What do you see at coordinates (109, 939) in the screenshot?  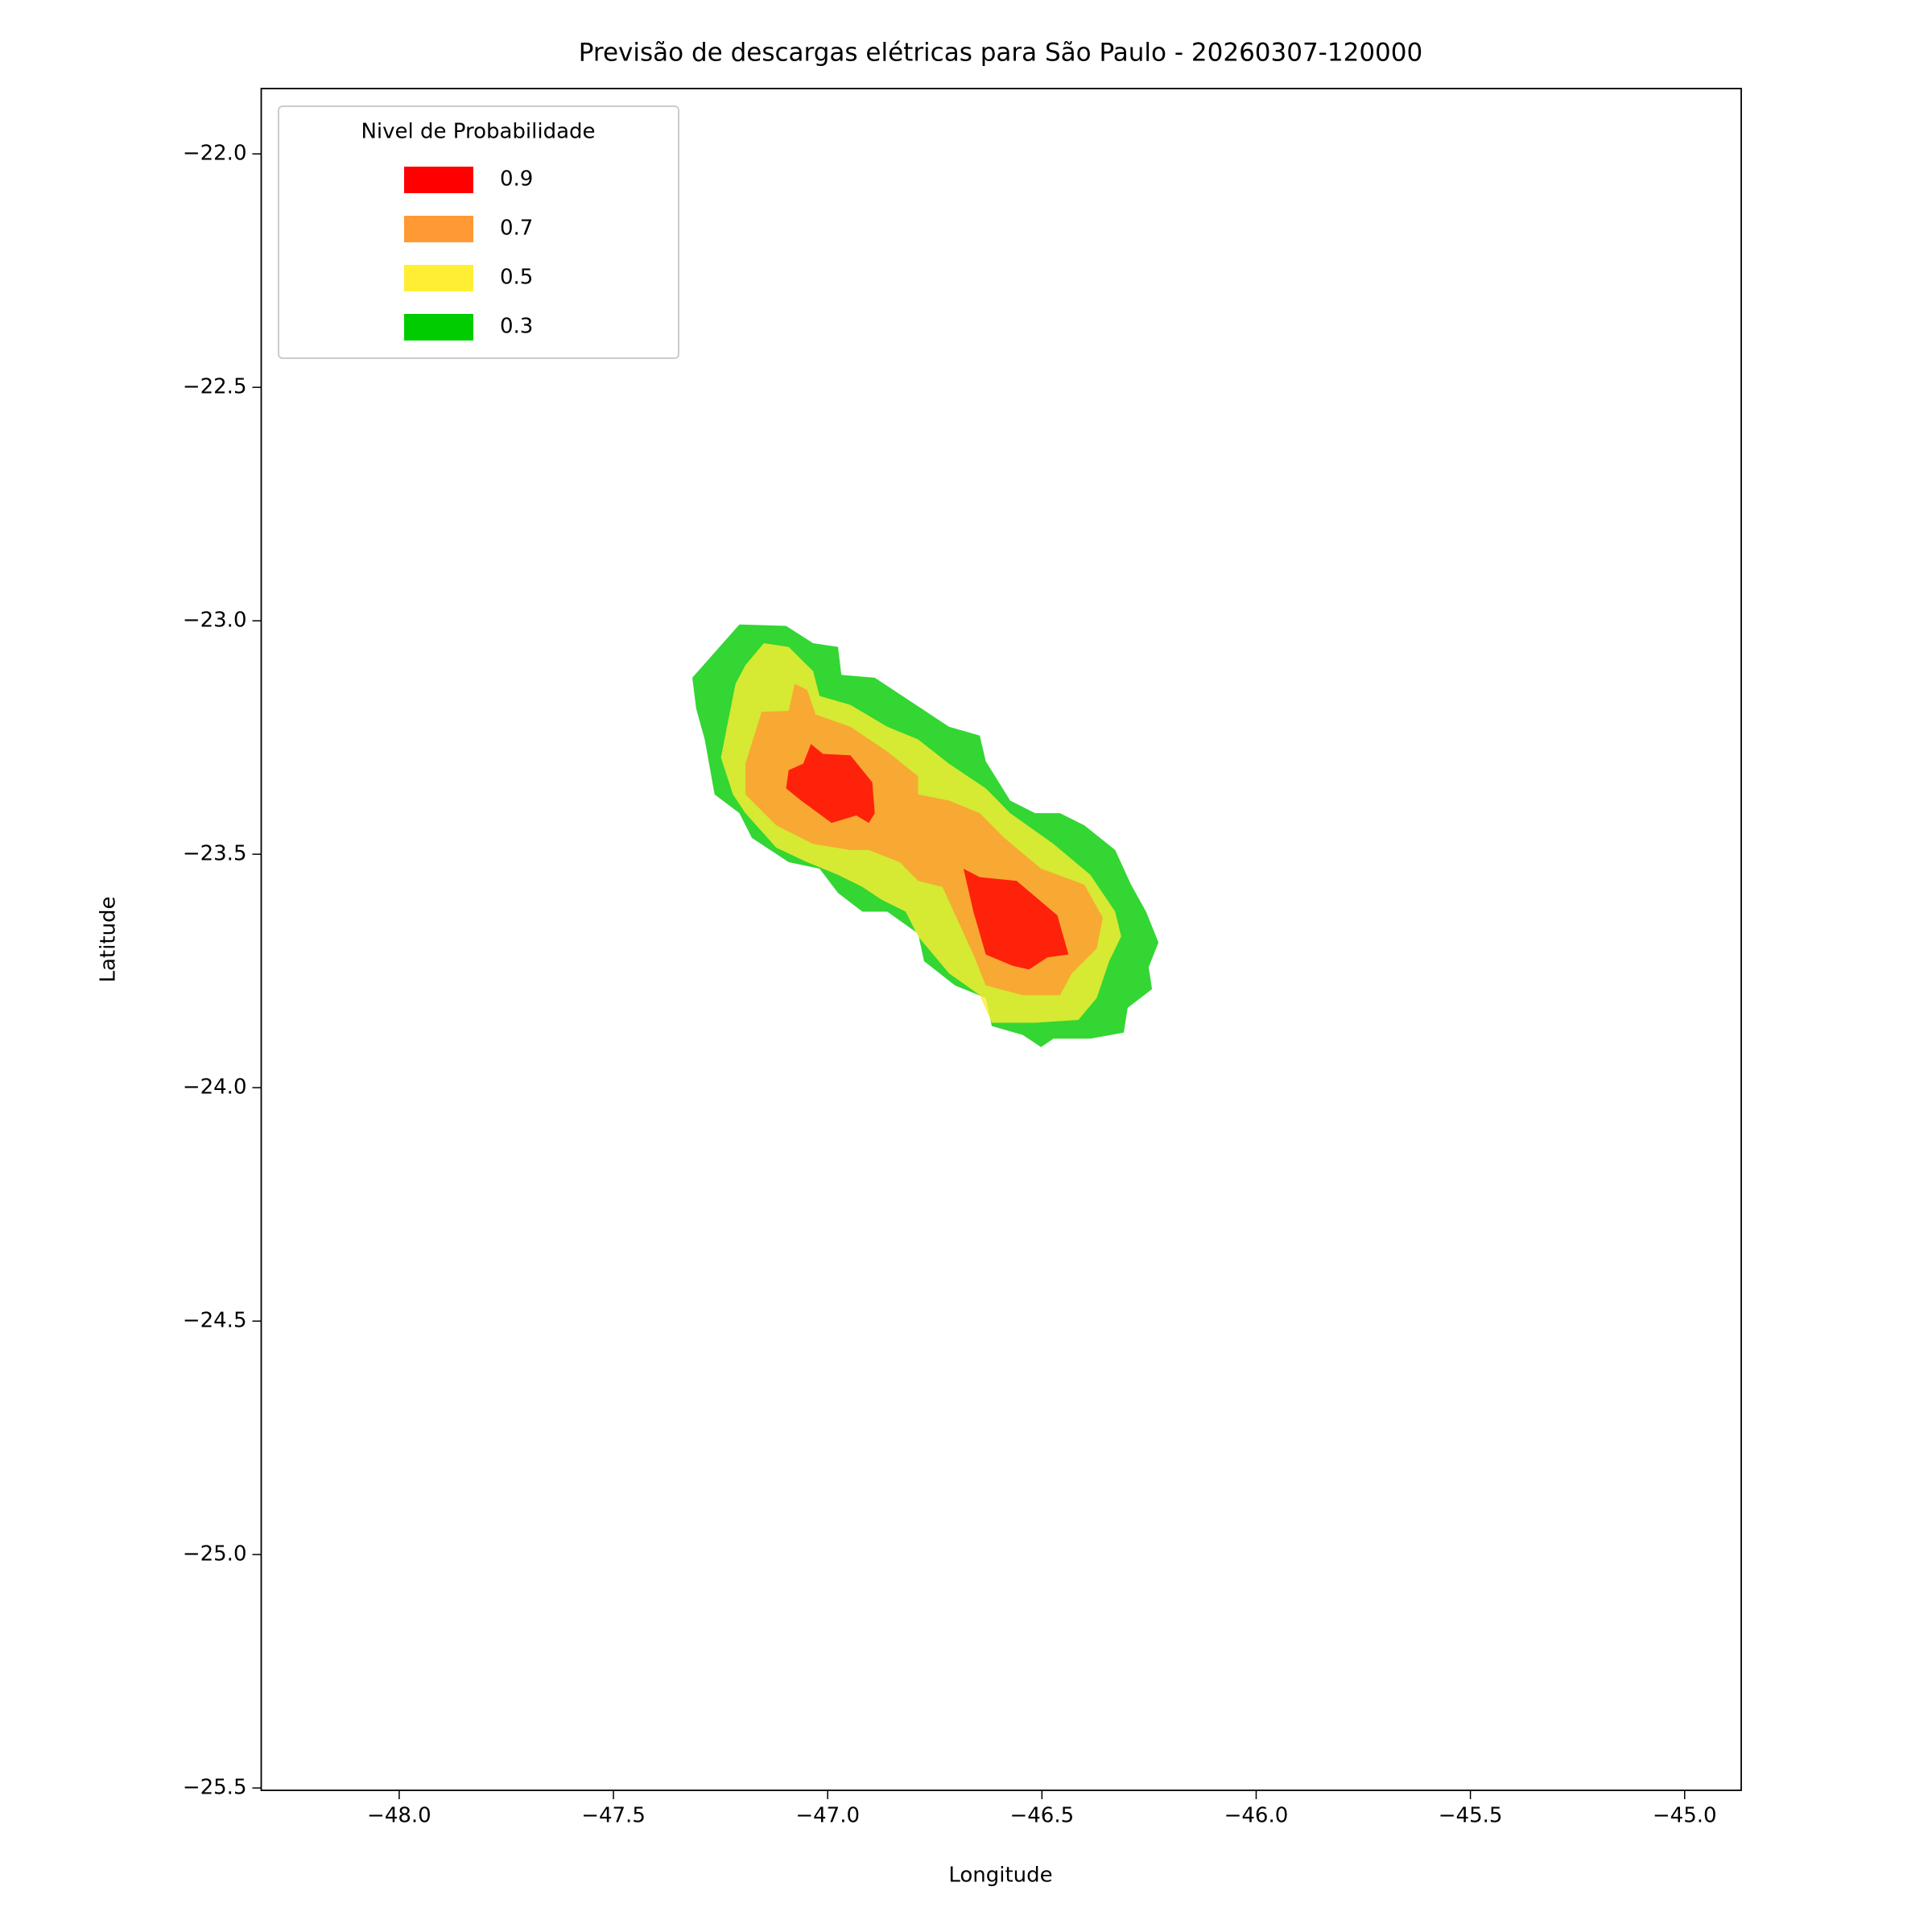 I see `y-axis-label: Latitude` at bounding box center [109, 939].